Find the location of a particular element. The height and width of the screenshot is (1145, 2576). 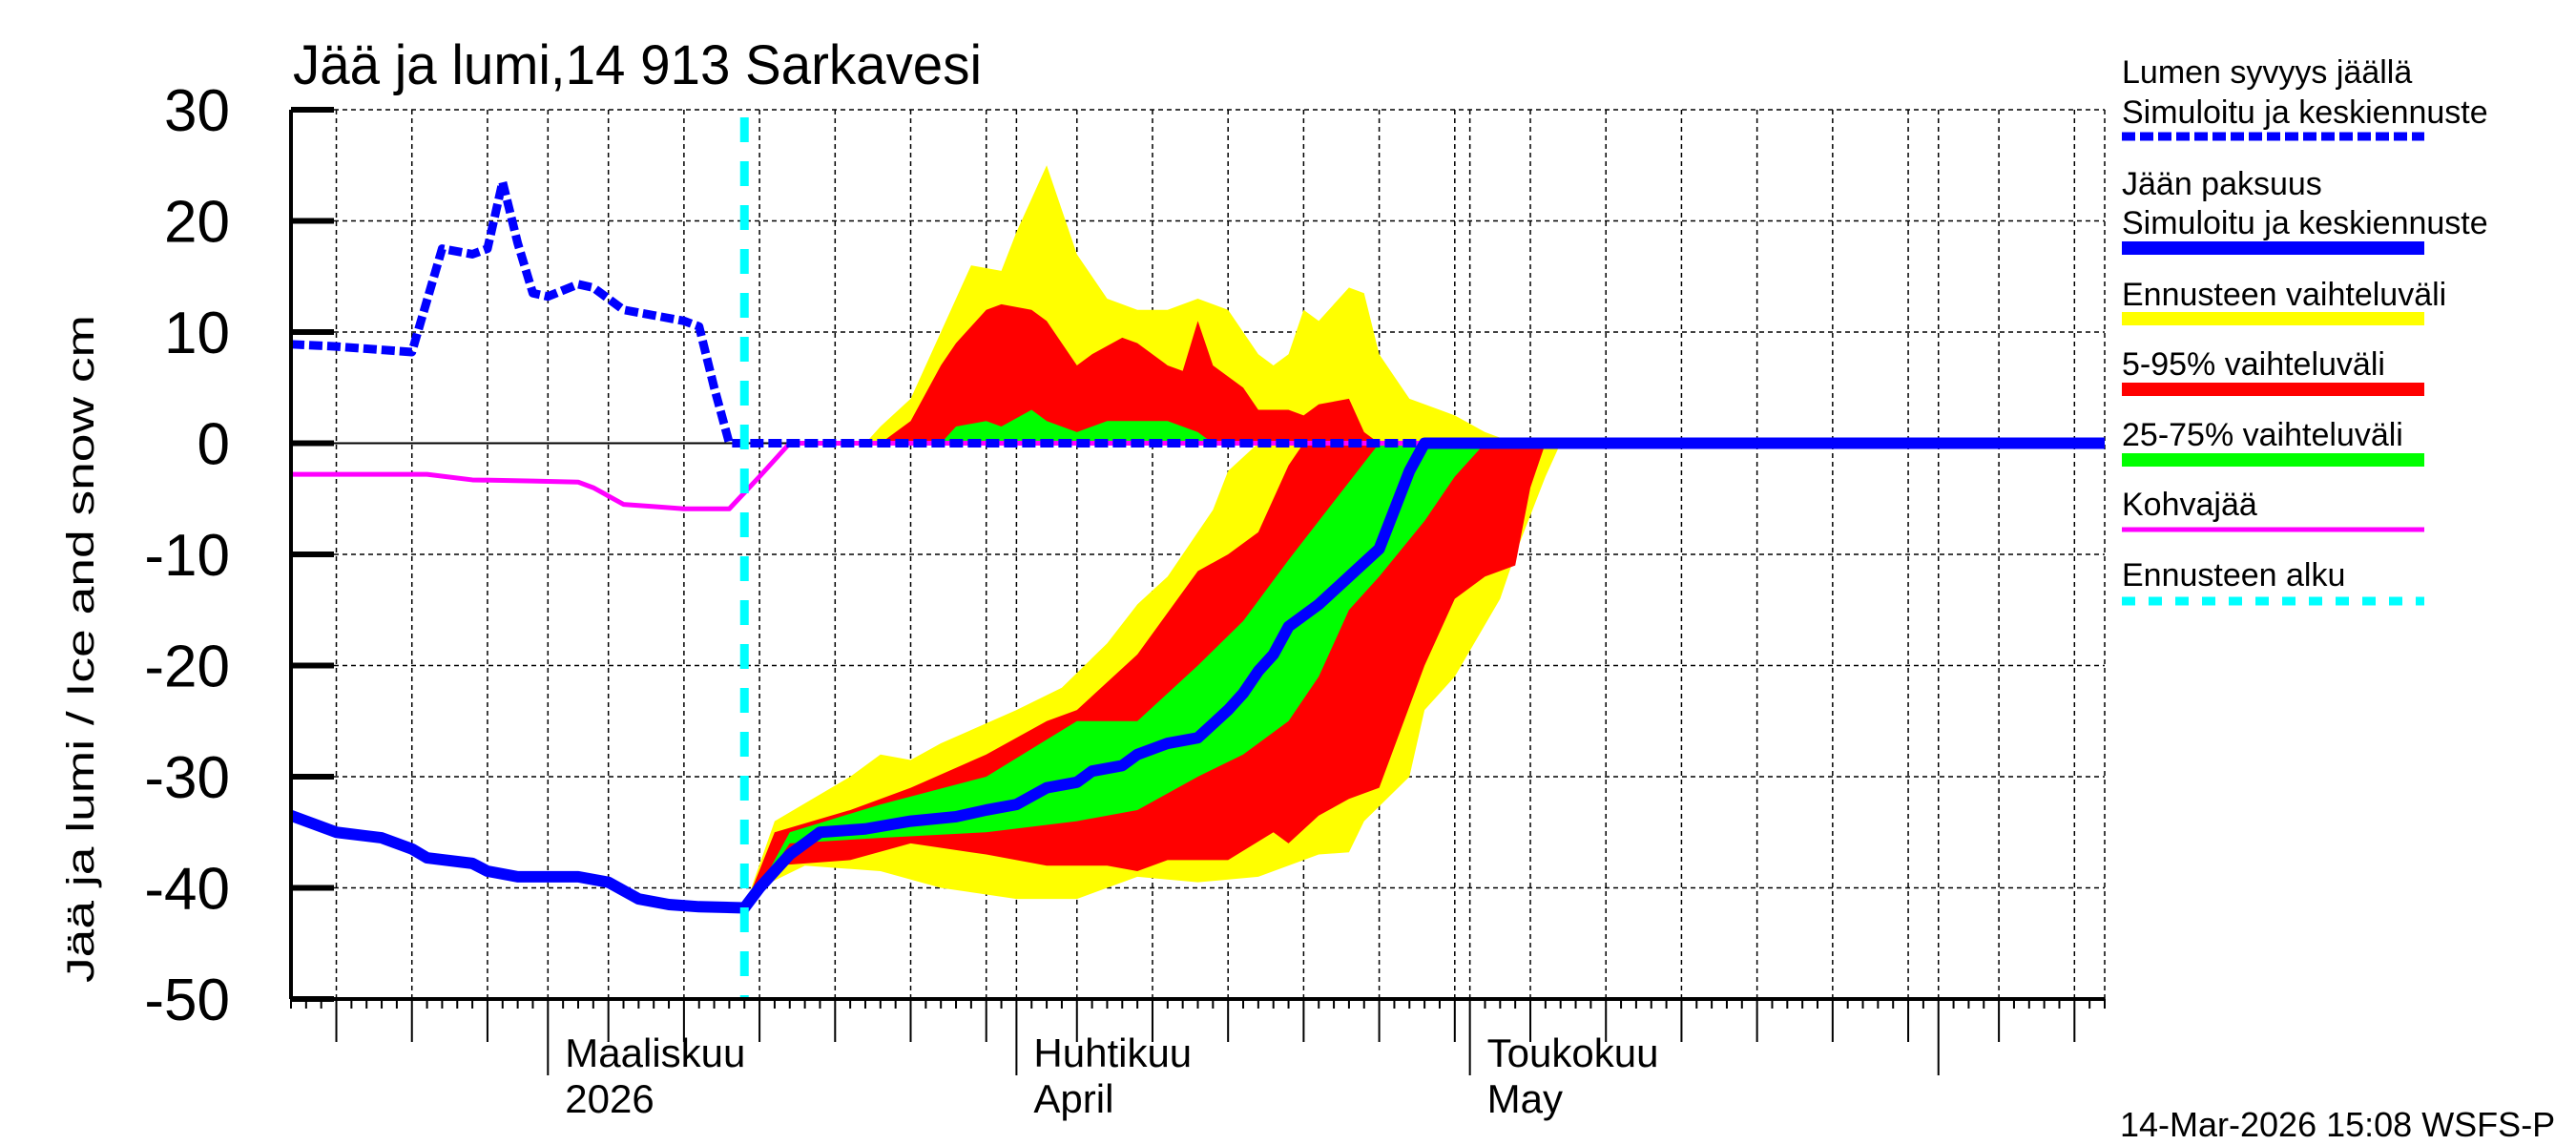

legend-label: 25-75% vaihteluväli is located at coordinates (2262, 435).